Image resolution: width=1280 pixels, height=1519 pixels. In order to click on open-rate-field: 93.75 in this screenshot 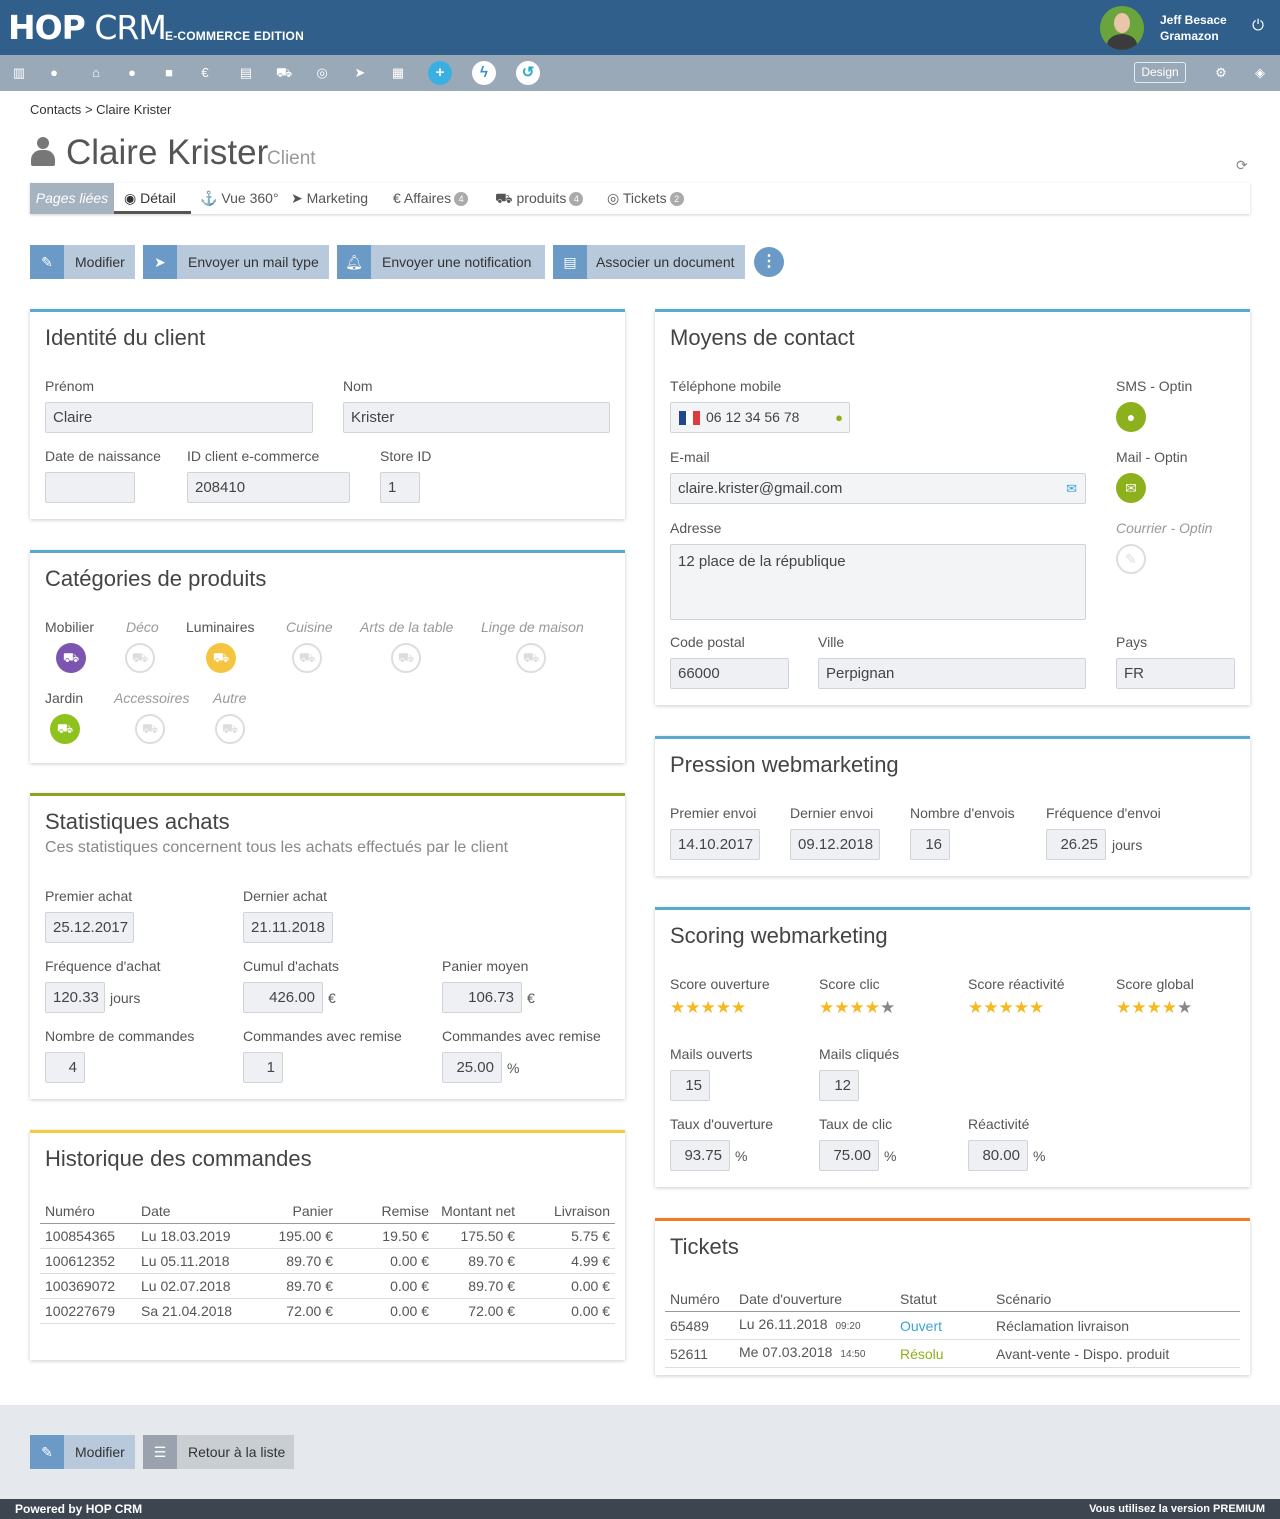, I will do `click(700, 1155)`.